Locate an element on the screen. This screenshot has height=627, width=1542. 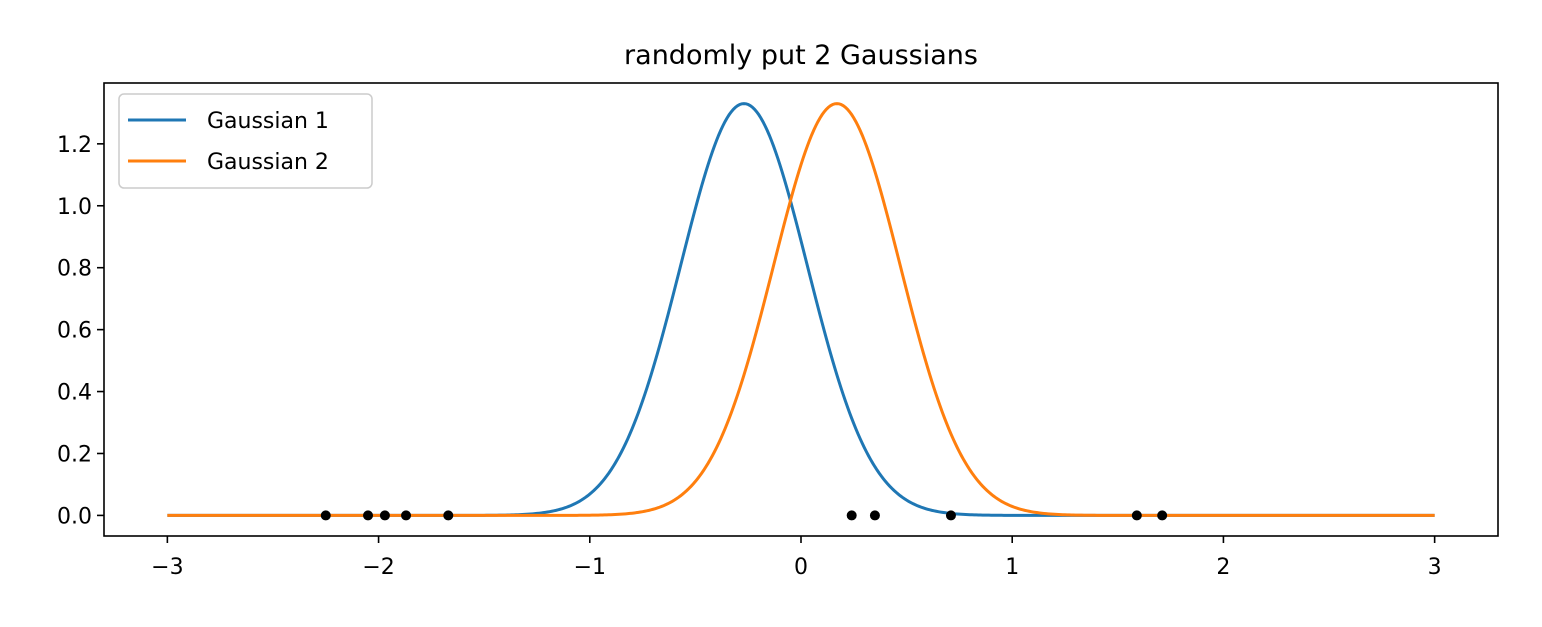
legend-label-2: Gaussian 2 is located at coordinates (268, 162).